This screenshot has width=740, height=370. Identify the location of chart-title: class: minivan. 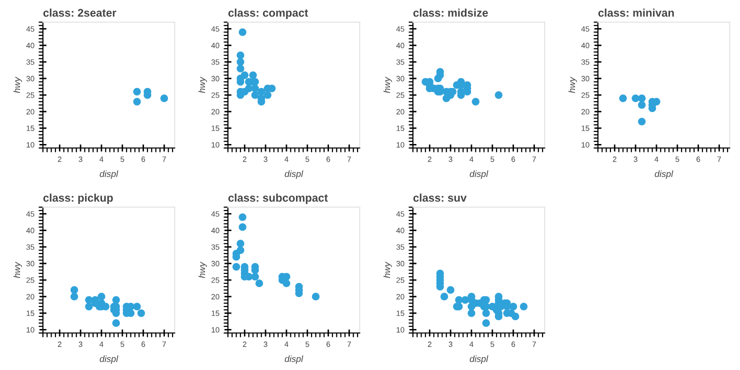
(636, 12).